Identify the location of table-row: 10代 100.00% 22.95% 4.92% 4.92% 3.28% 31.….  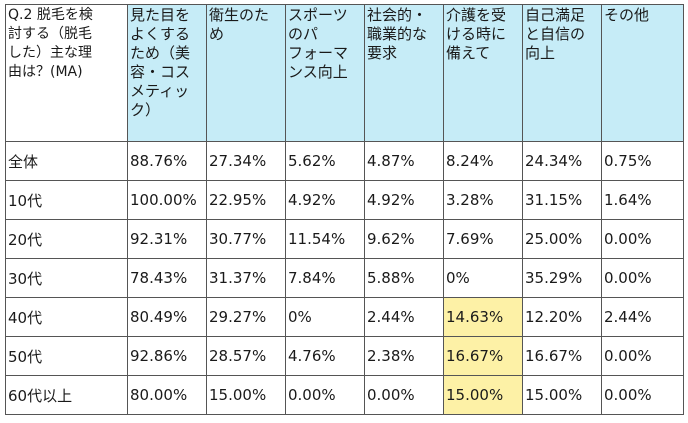
(344, 200).